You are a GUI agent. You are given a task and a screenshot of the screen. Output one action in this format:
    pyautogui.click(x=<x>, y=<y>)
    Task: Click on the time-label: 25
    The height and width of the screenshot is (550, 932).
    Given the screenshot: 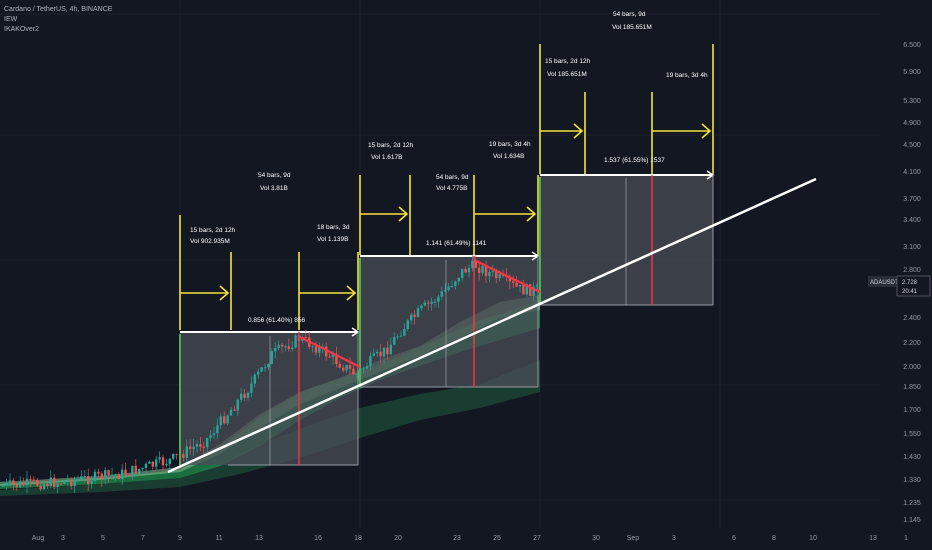 What is the action you would take?
    pyautogui.click(x=497, y=538)
    